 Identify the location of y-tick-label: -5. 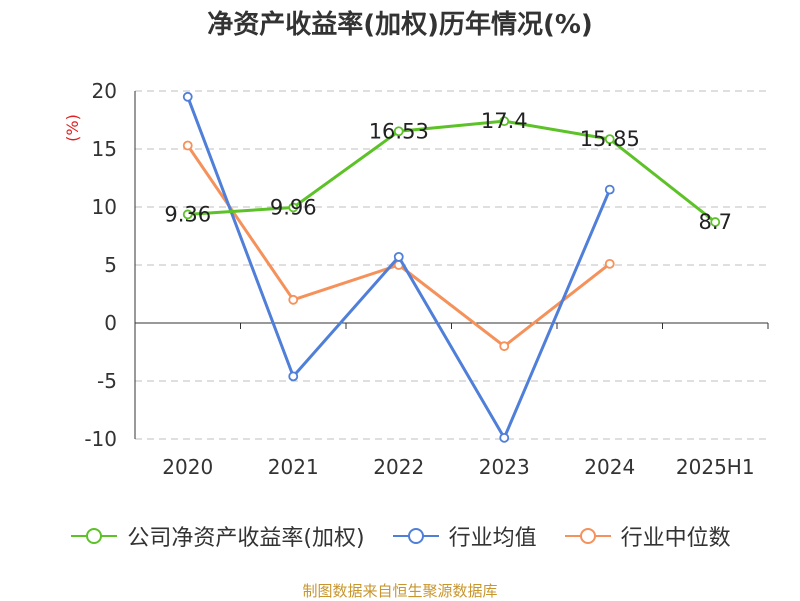
(107, 381).